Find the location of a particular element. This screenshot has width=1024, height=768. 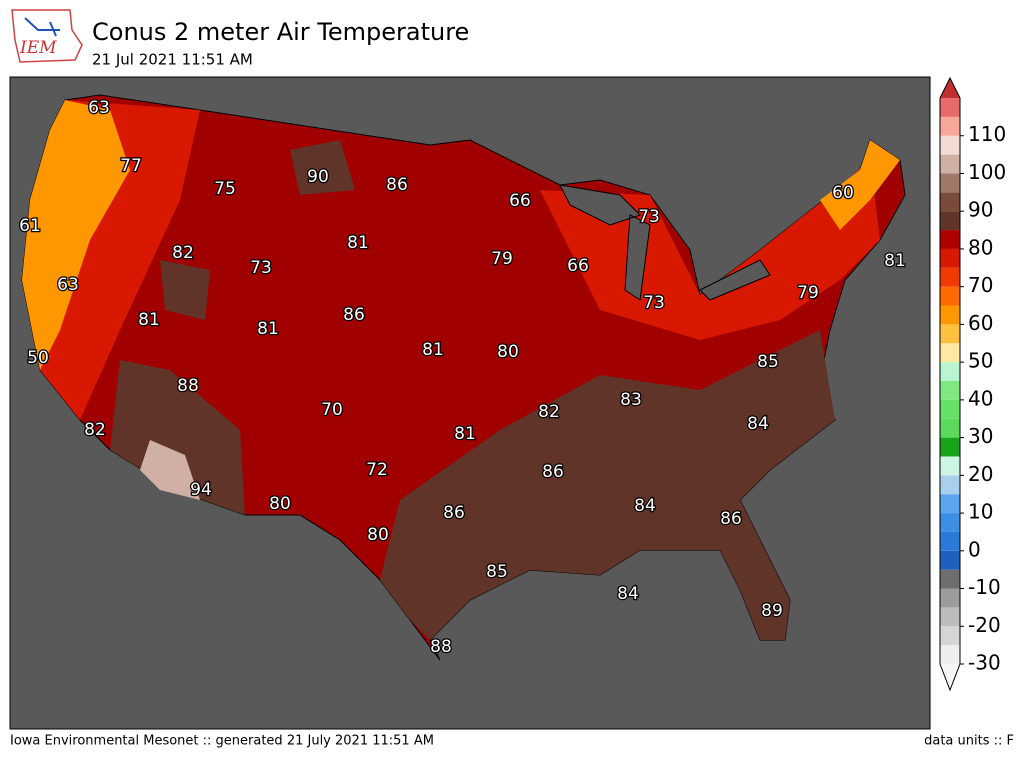

colorbar-tick-label: 80 is located at coordinates (980, 247).